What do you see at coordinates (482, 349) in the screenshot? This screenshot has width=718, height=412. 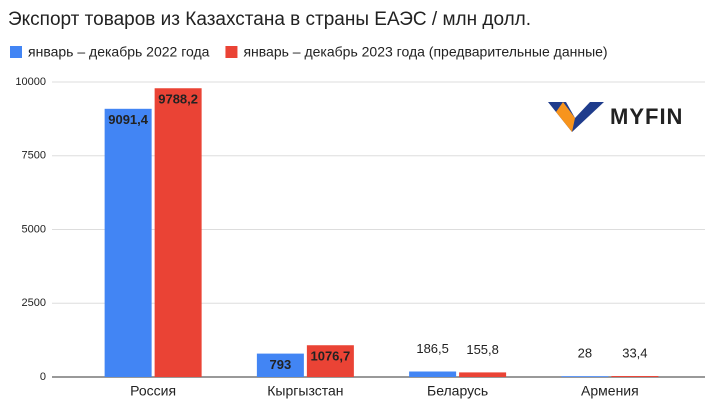 I see `value-label: 155,8` at bounding box center [482, 349].